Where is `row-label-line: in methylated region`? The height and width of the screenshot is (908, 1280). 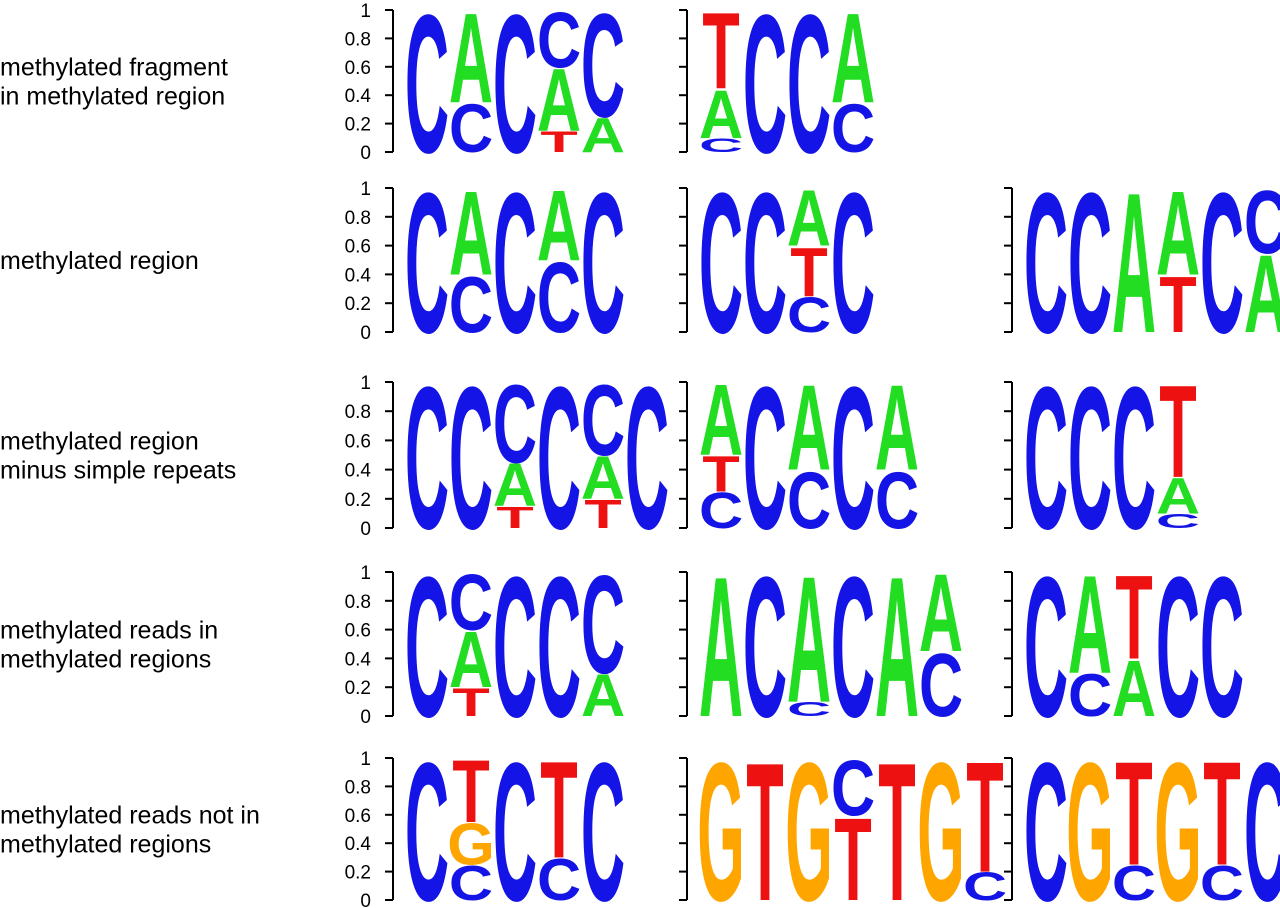 row-label-line: in methylated region is located at coordinates (112, 97).